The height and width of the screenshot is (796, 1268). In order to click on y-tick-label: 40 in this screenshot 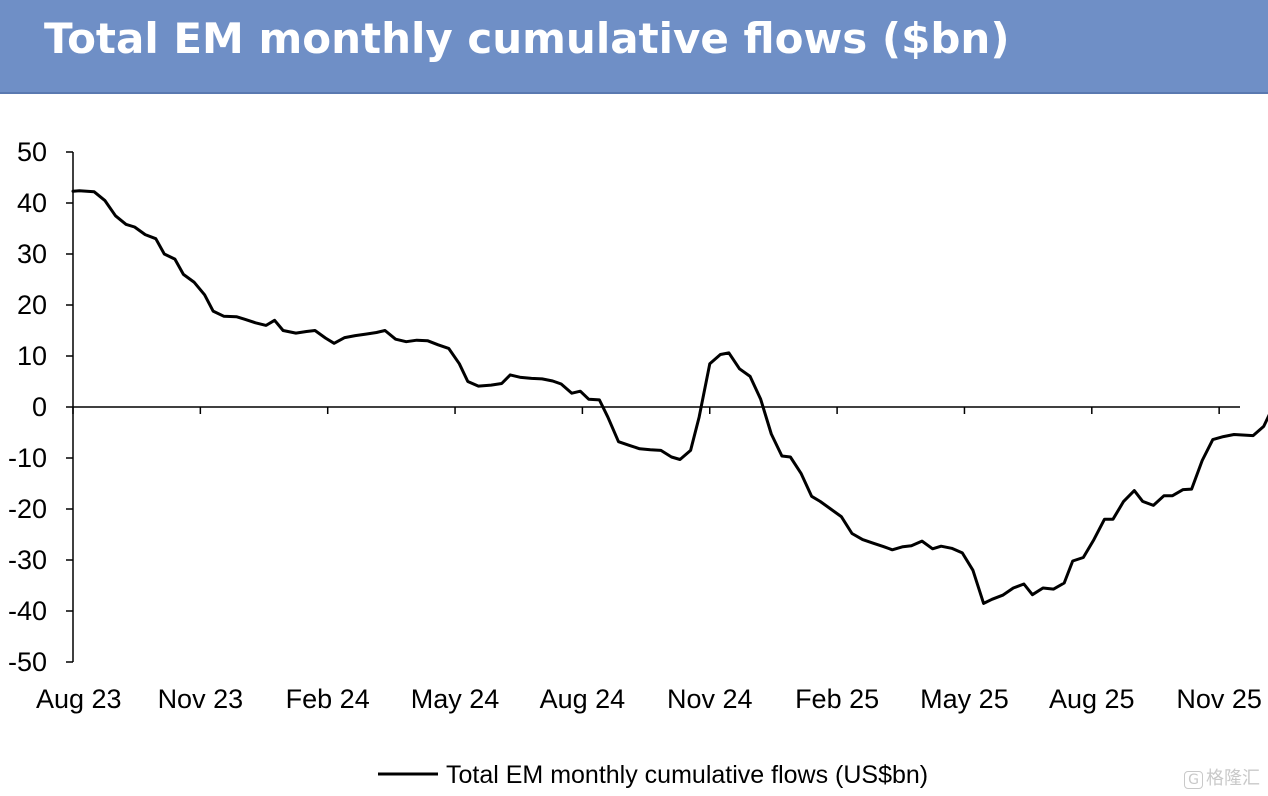, I will do `click(32, 203)`.